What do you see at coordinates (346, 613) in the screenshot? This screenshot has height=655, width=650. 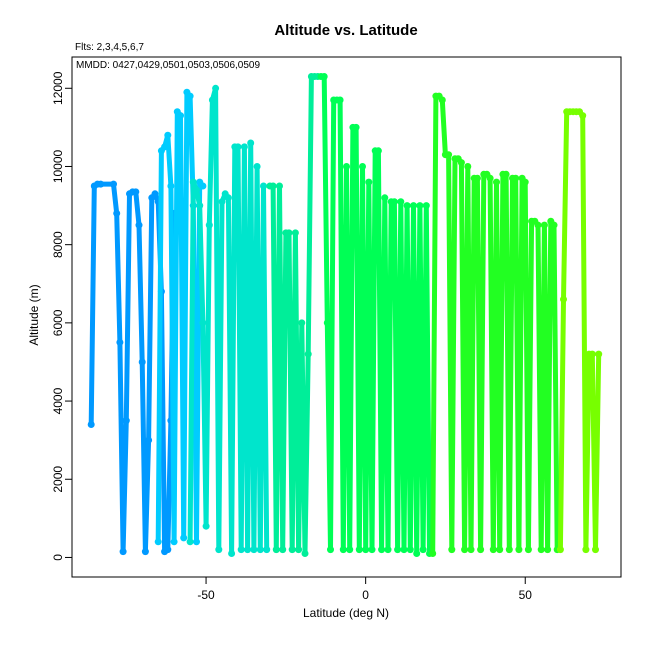 I see `x-axis-label: Latitude (deg N)` at bounding box center [346, 613].